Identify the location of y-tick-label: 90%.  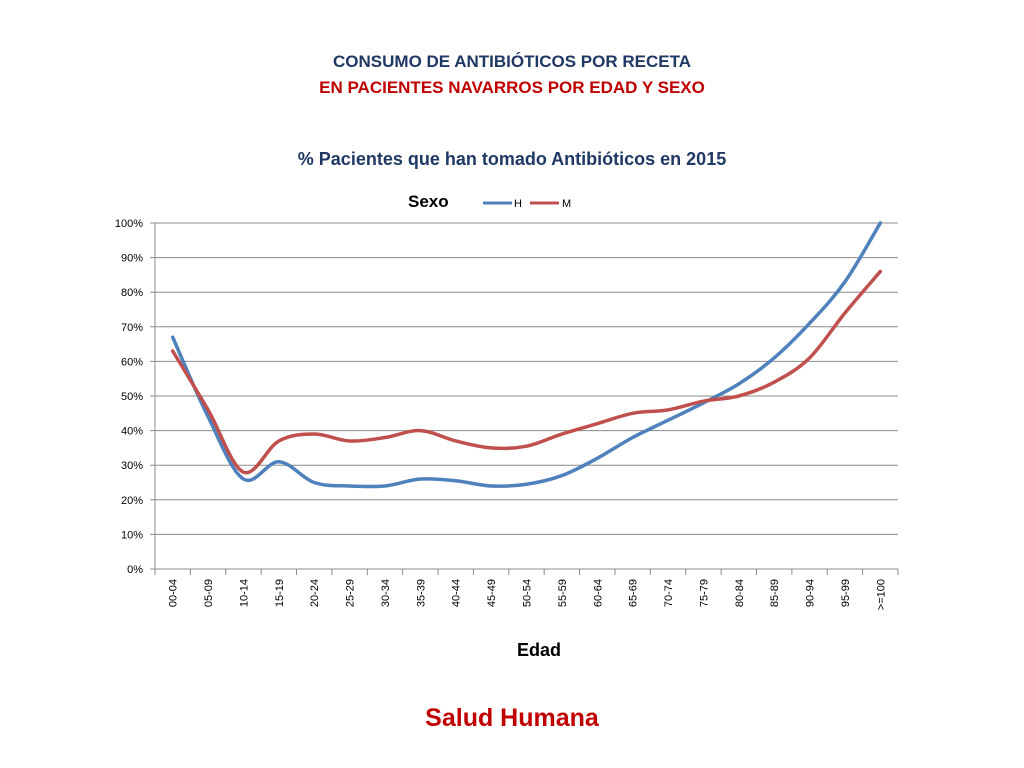
(132, 259).